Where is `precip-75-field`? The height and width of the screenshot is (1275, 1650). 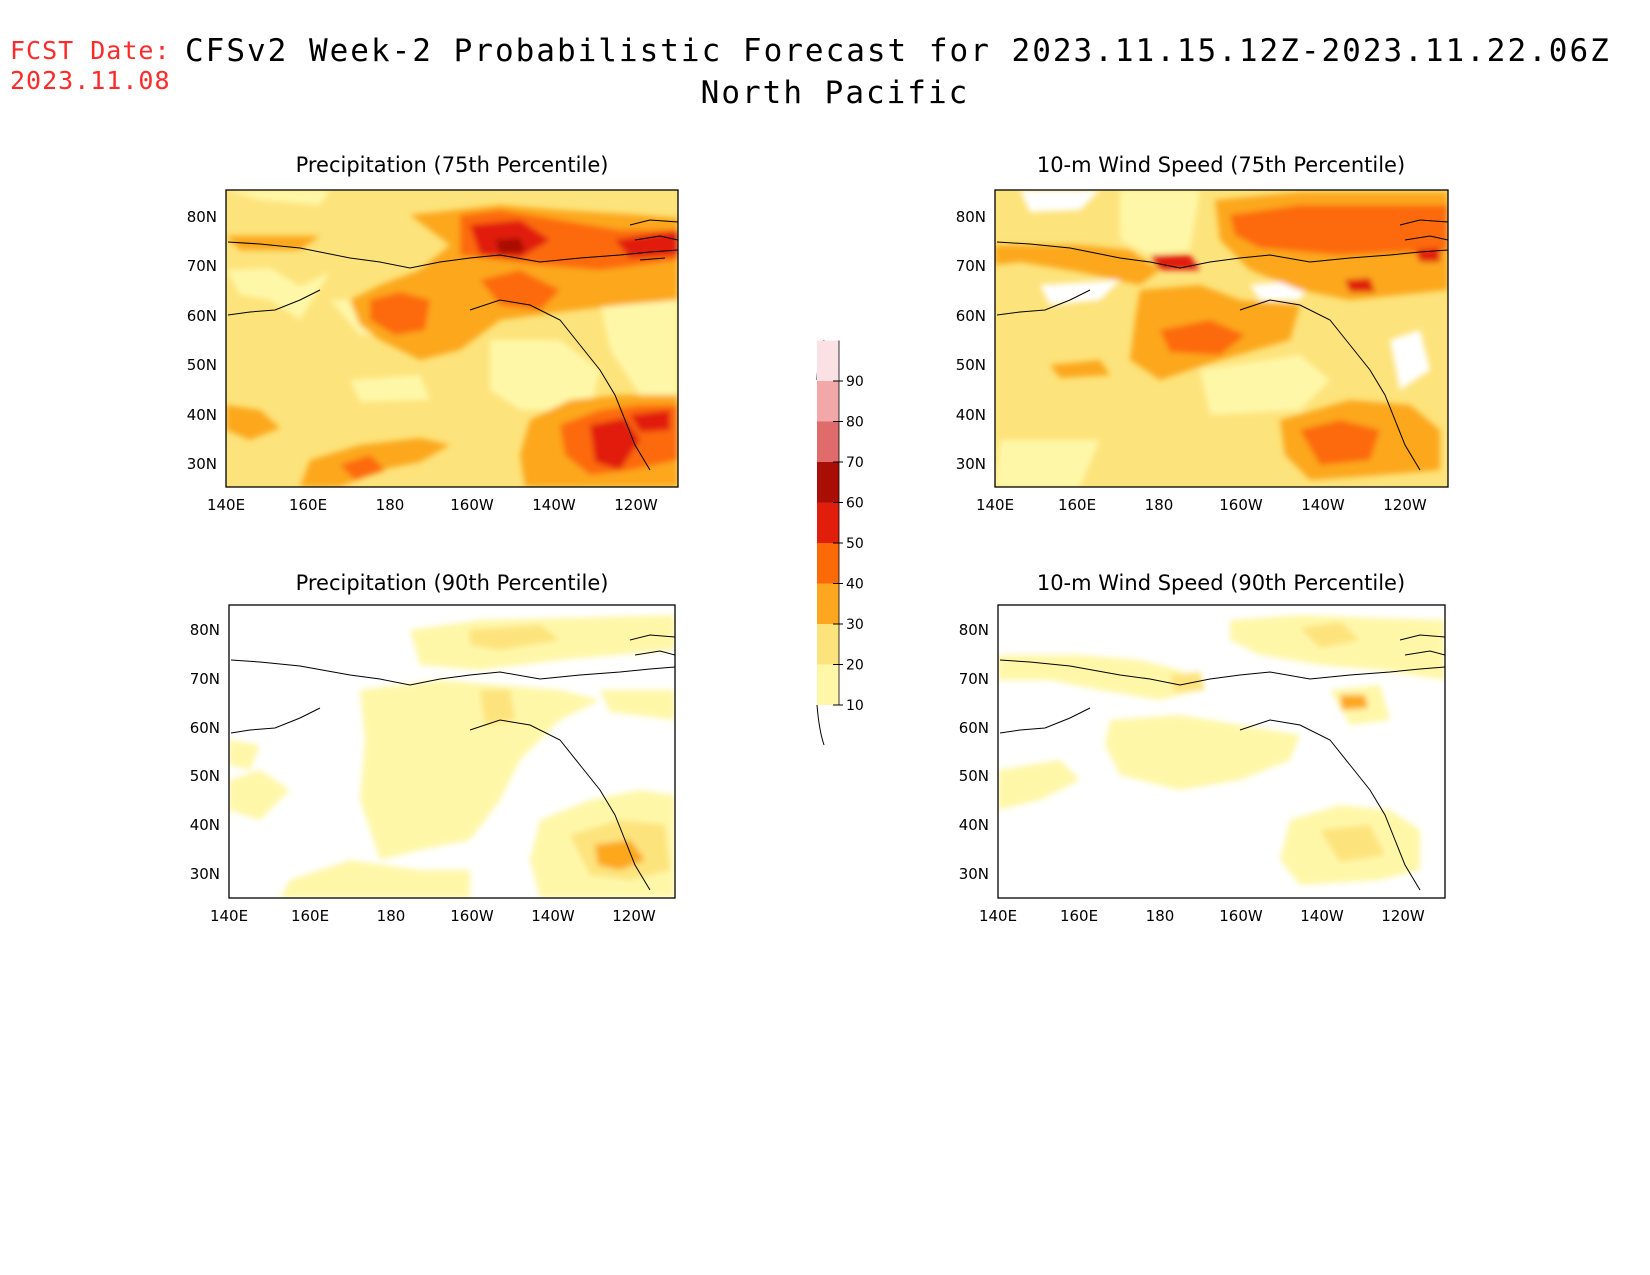 precip-75-field is located at coordinates (452, 338).